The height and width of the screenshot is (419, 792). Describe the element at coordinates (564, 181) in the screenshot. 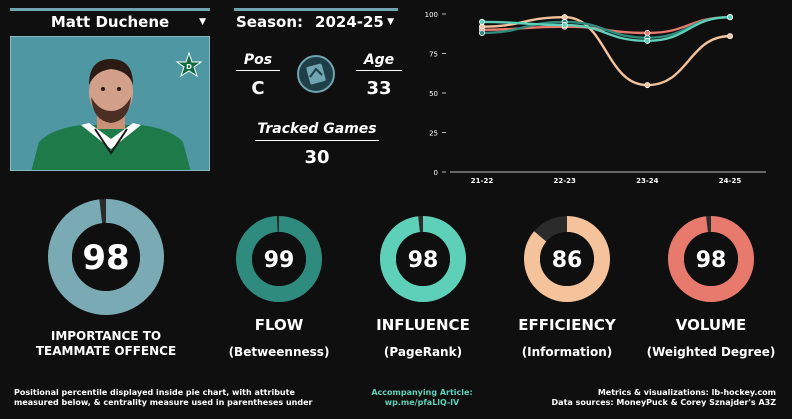

I see `x-tick-label: 22-23` at that location.